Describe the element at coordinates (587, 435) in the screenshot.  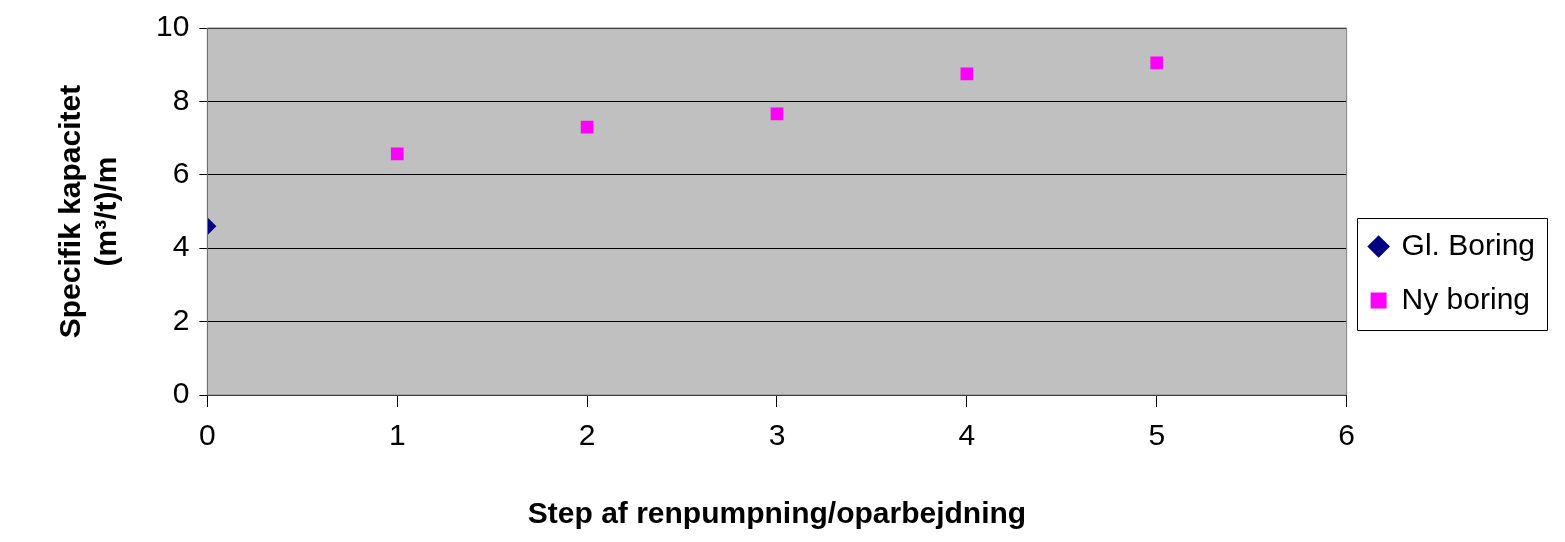
I see `x-tick-label: 2` at that location.